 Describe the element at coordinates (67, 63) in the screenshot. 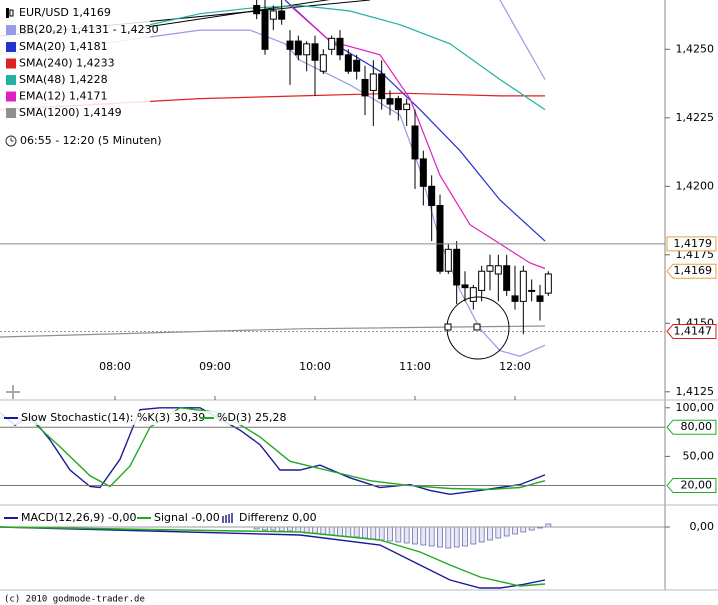

I see `legend-label: SMA(240) 1,4233` at that location.